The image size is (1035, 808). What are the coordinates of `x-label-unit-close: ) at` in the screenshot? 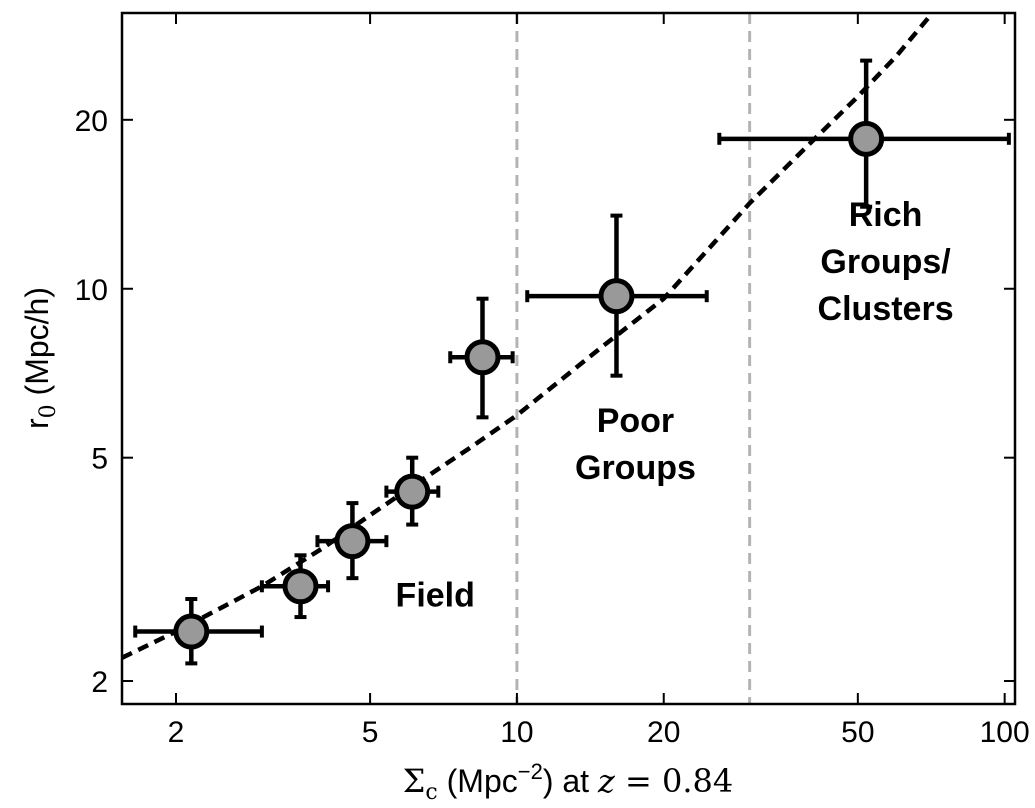 It's located at (570, 781).